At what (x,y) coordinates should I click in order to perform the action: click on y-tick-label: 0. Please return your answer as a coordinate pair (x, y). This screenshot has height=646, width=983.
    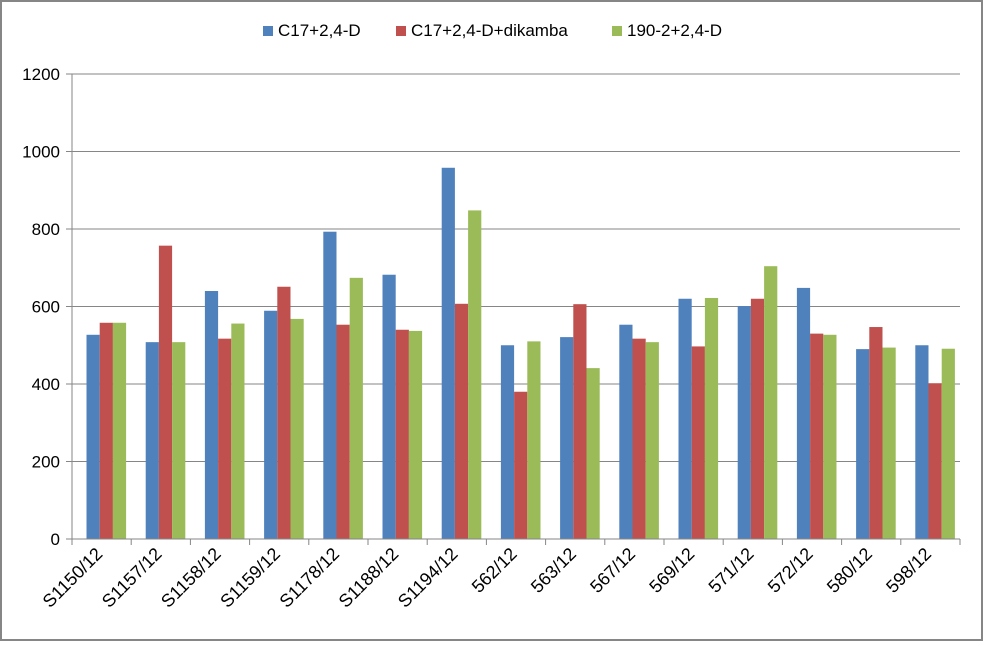
    Looking at the image, I should click on (55, 539).